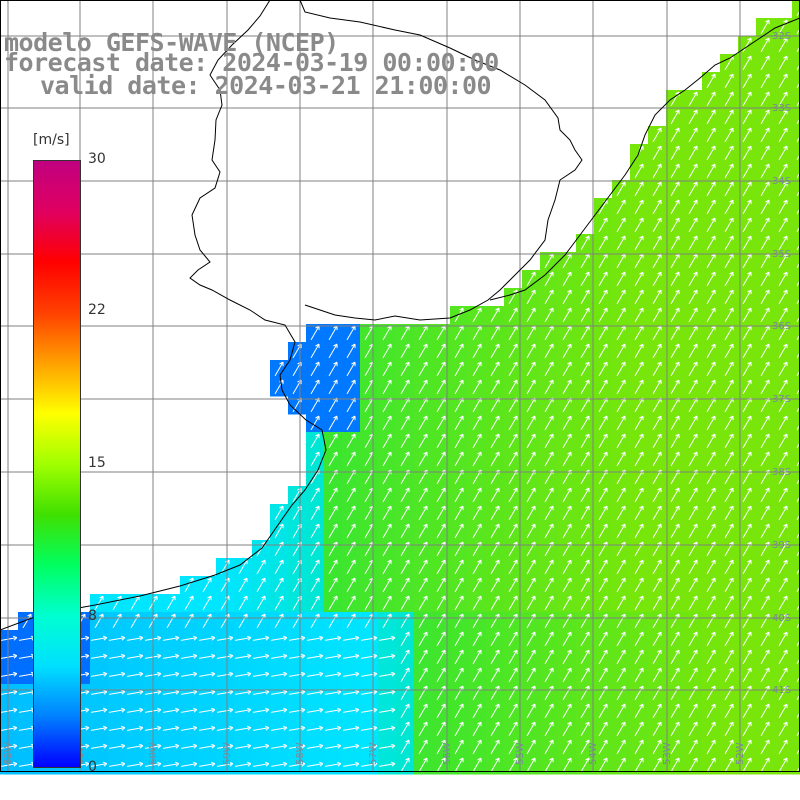  I want to click on longitude-label: 54W, so click(593, 753).